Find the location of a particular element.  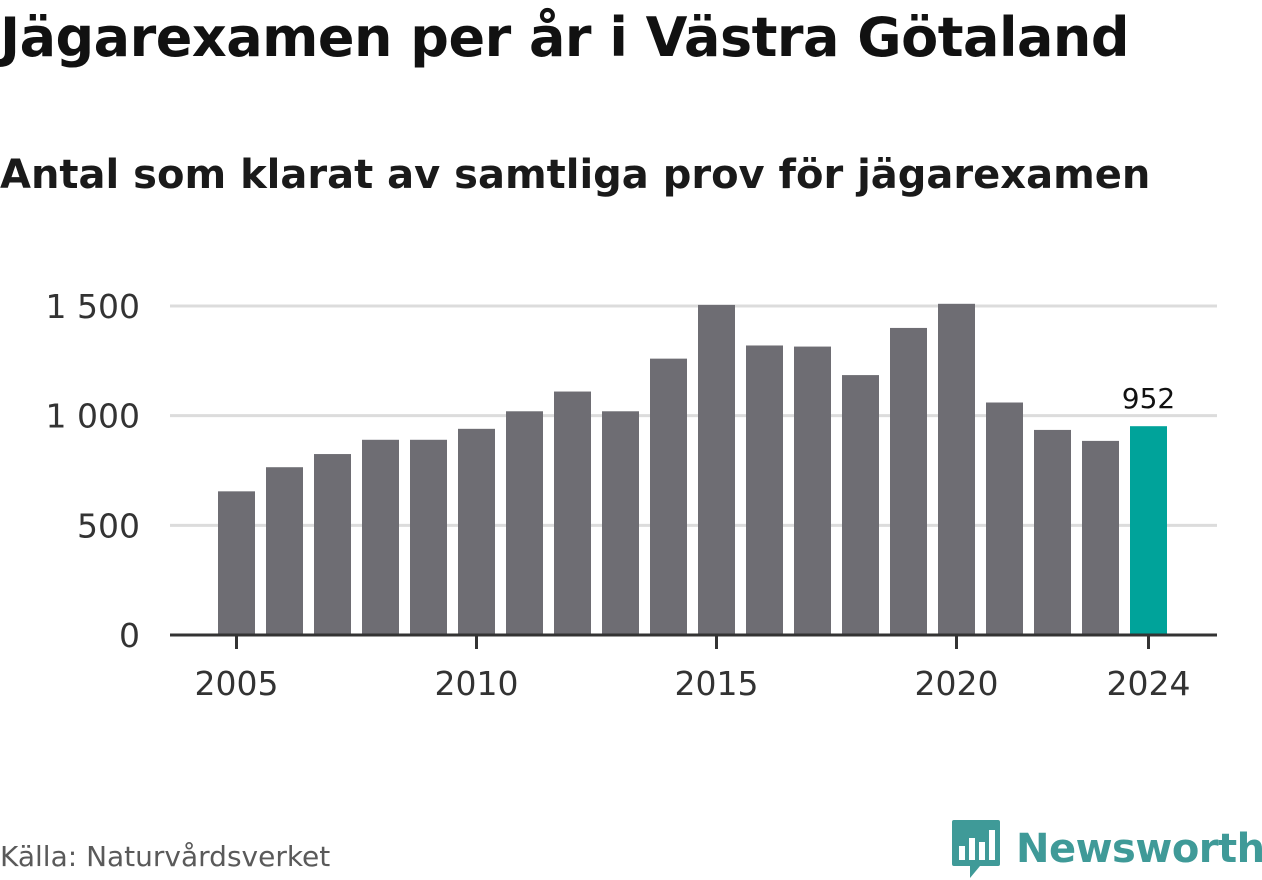

y-axis-tick-labels: 0 500 1 000 1 500 is located at coordinates (93, 471).